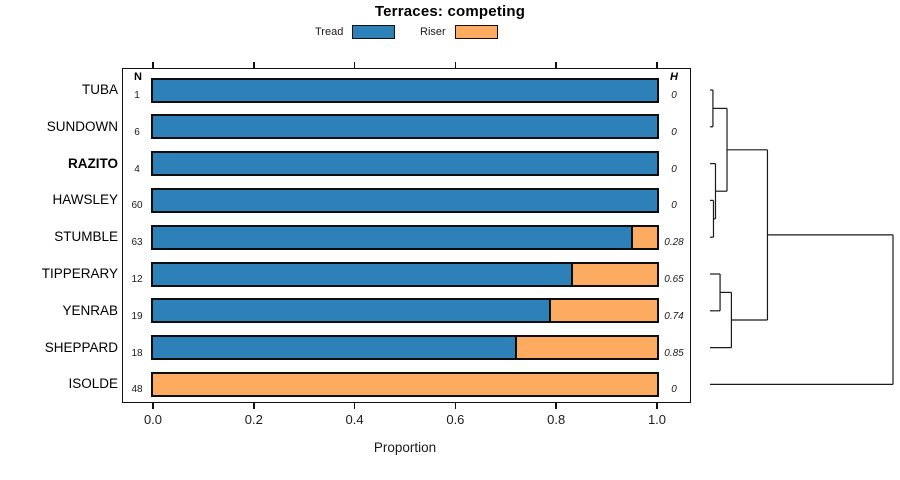 The image size is (900, 480). Describe the element at coordinates (85, 200) in the screenshot. I see `row-label-hawsley: HAWSLEY` at that location.